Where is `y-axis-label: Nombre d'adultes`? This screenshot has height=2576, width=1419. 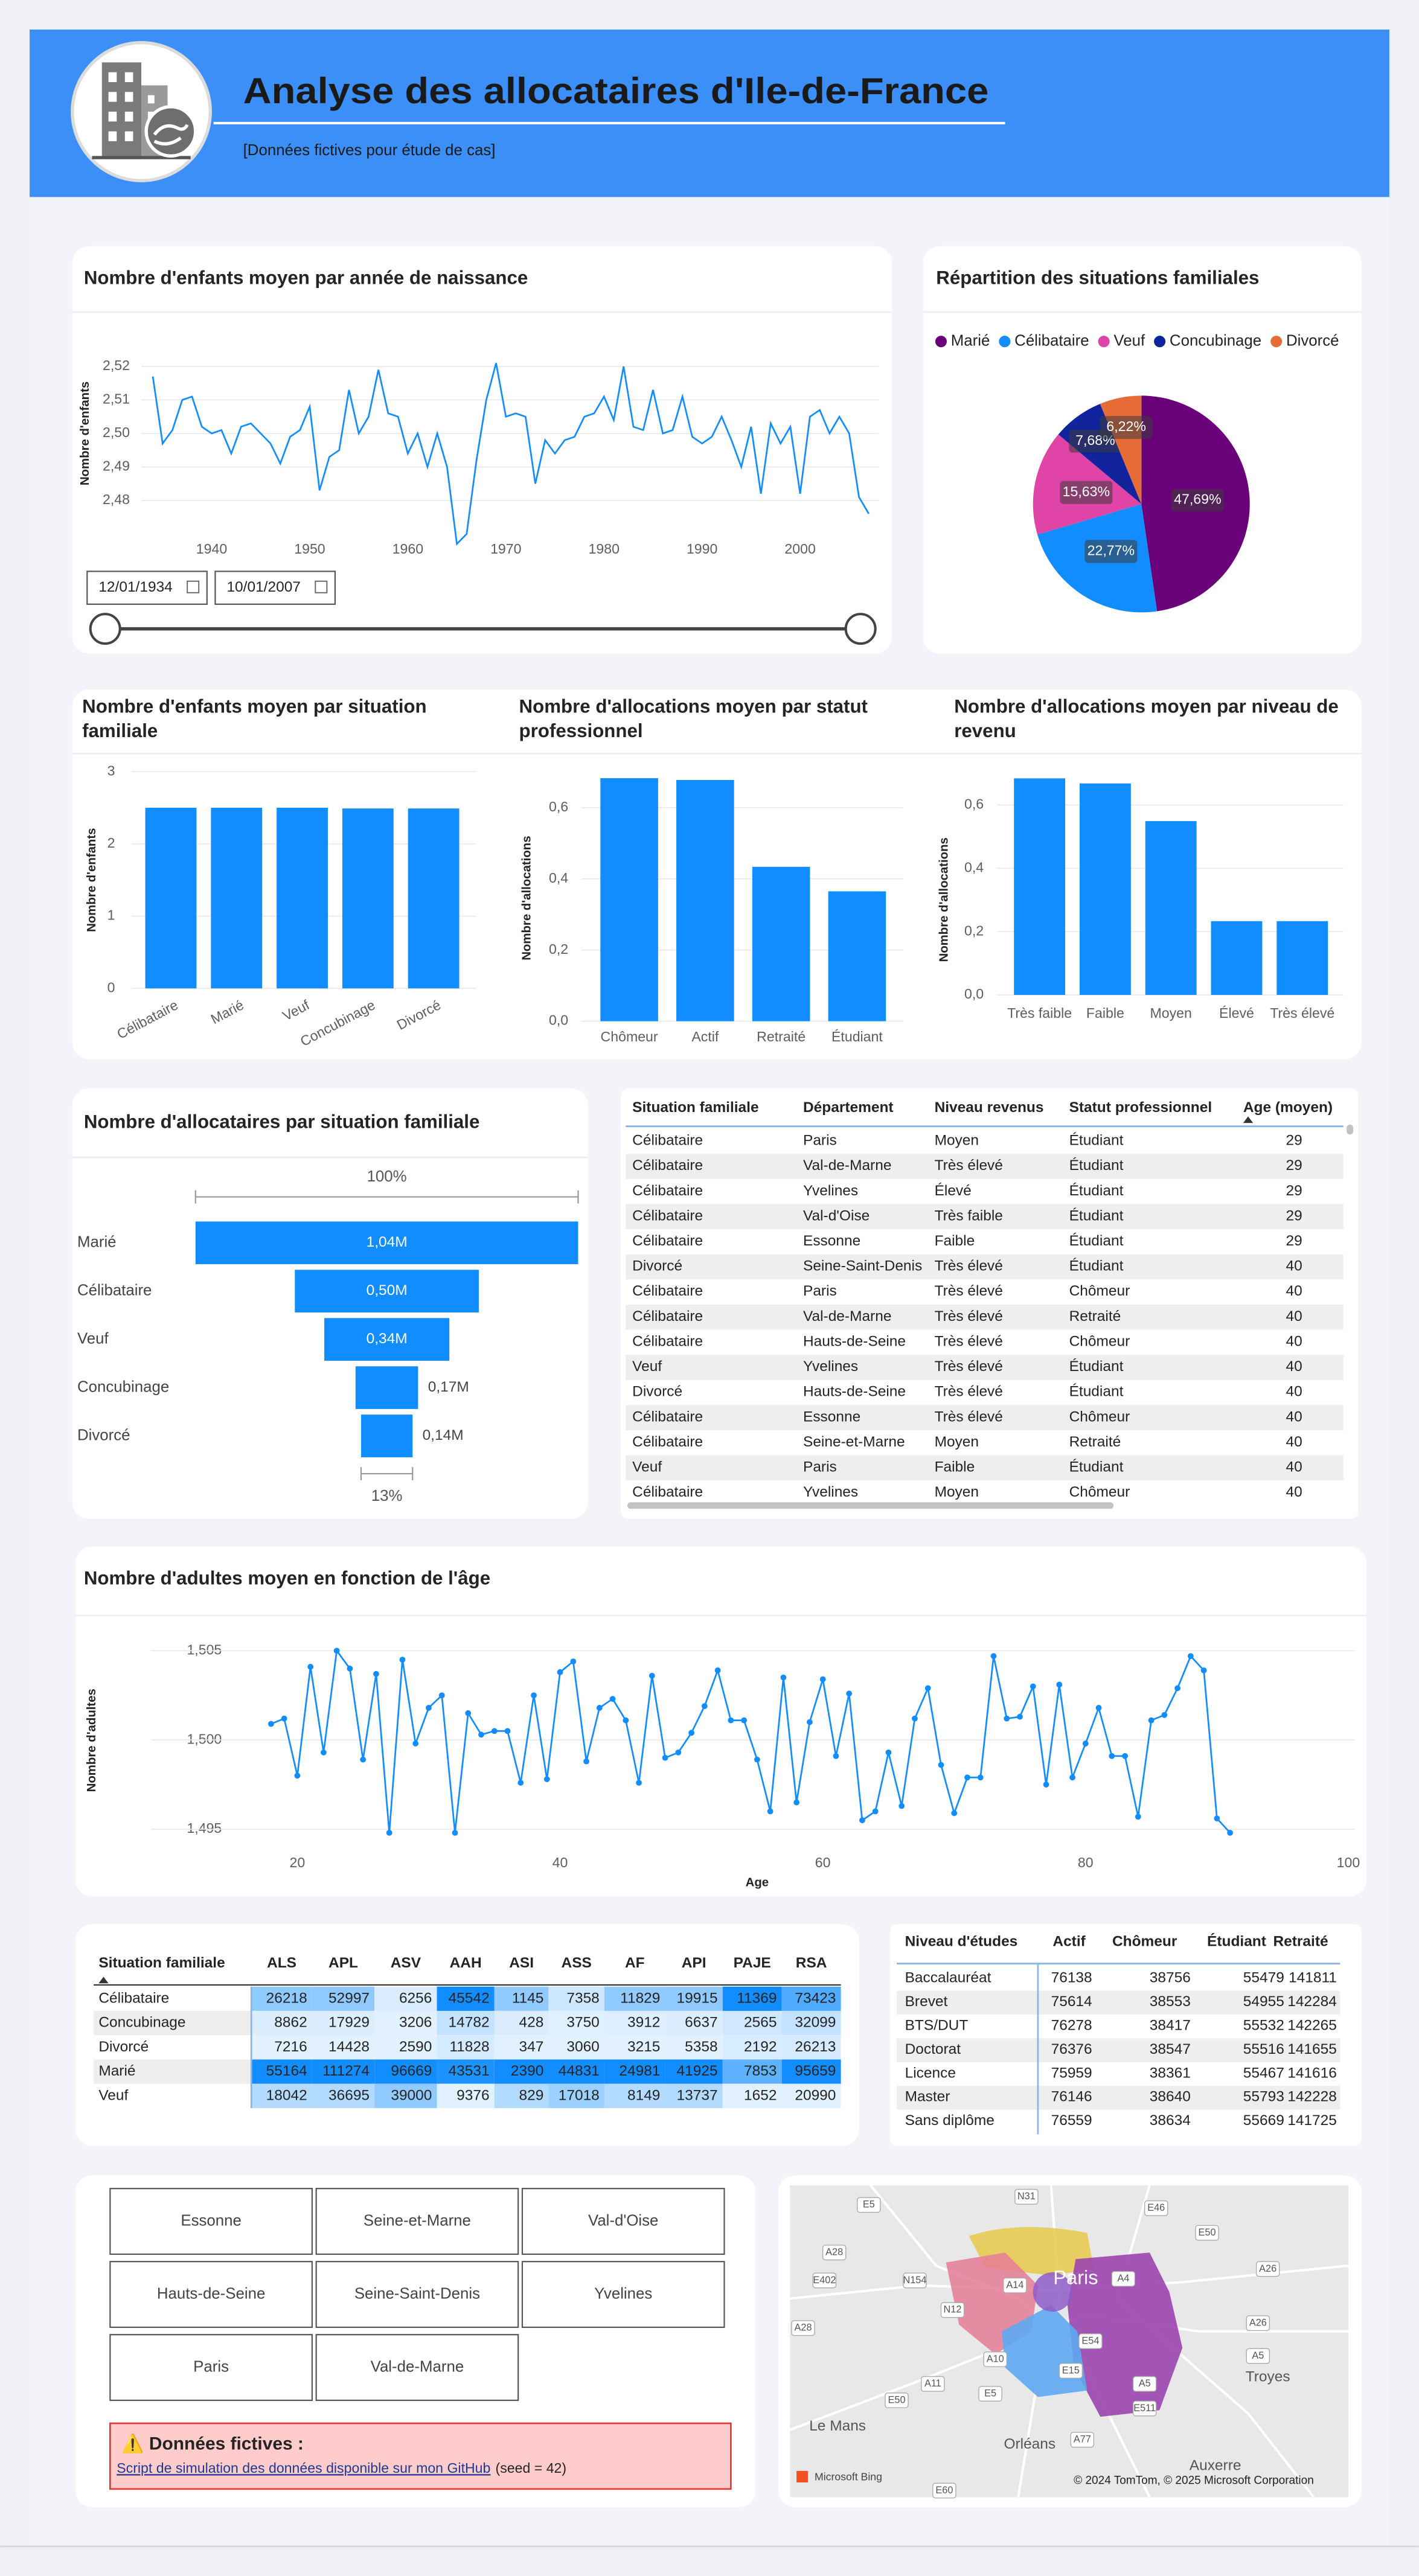 y-axis-label: Nombre d'adultes is located at coordinates (91, 1741).